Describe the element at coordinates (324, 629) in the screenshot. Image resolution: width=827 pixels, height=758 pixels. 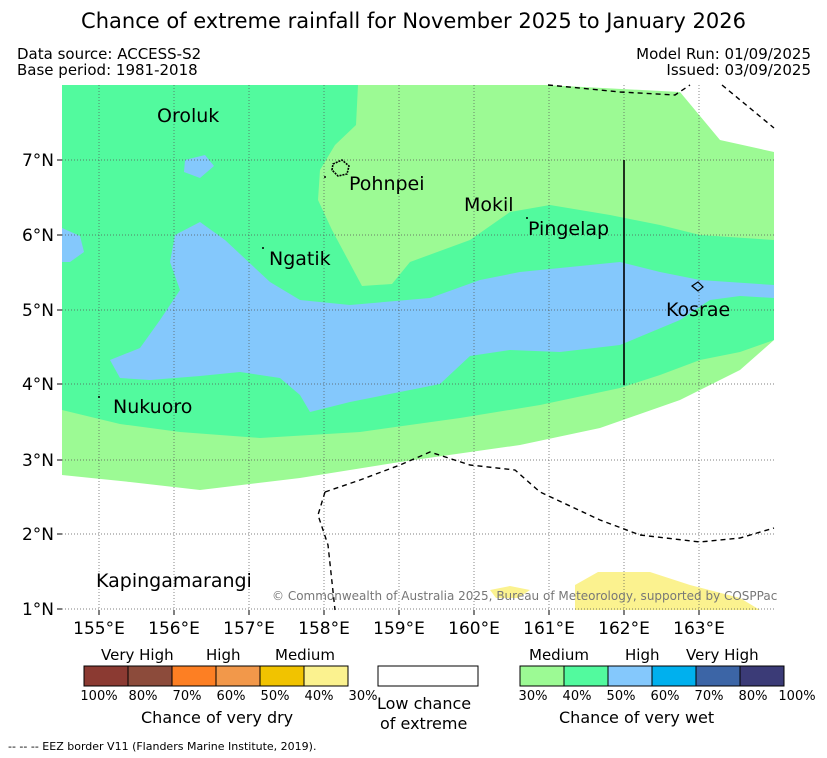
I see `lon-tick-label: 158°E` at that location.